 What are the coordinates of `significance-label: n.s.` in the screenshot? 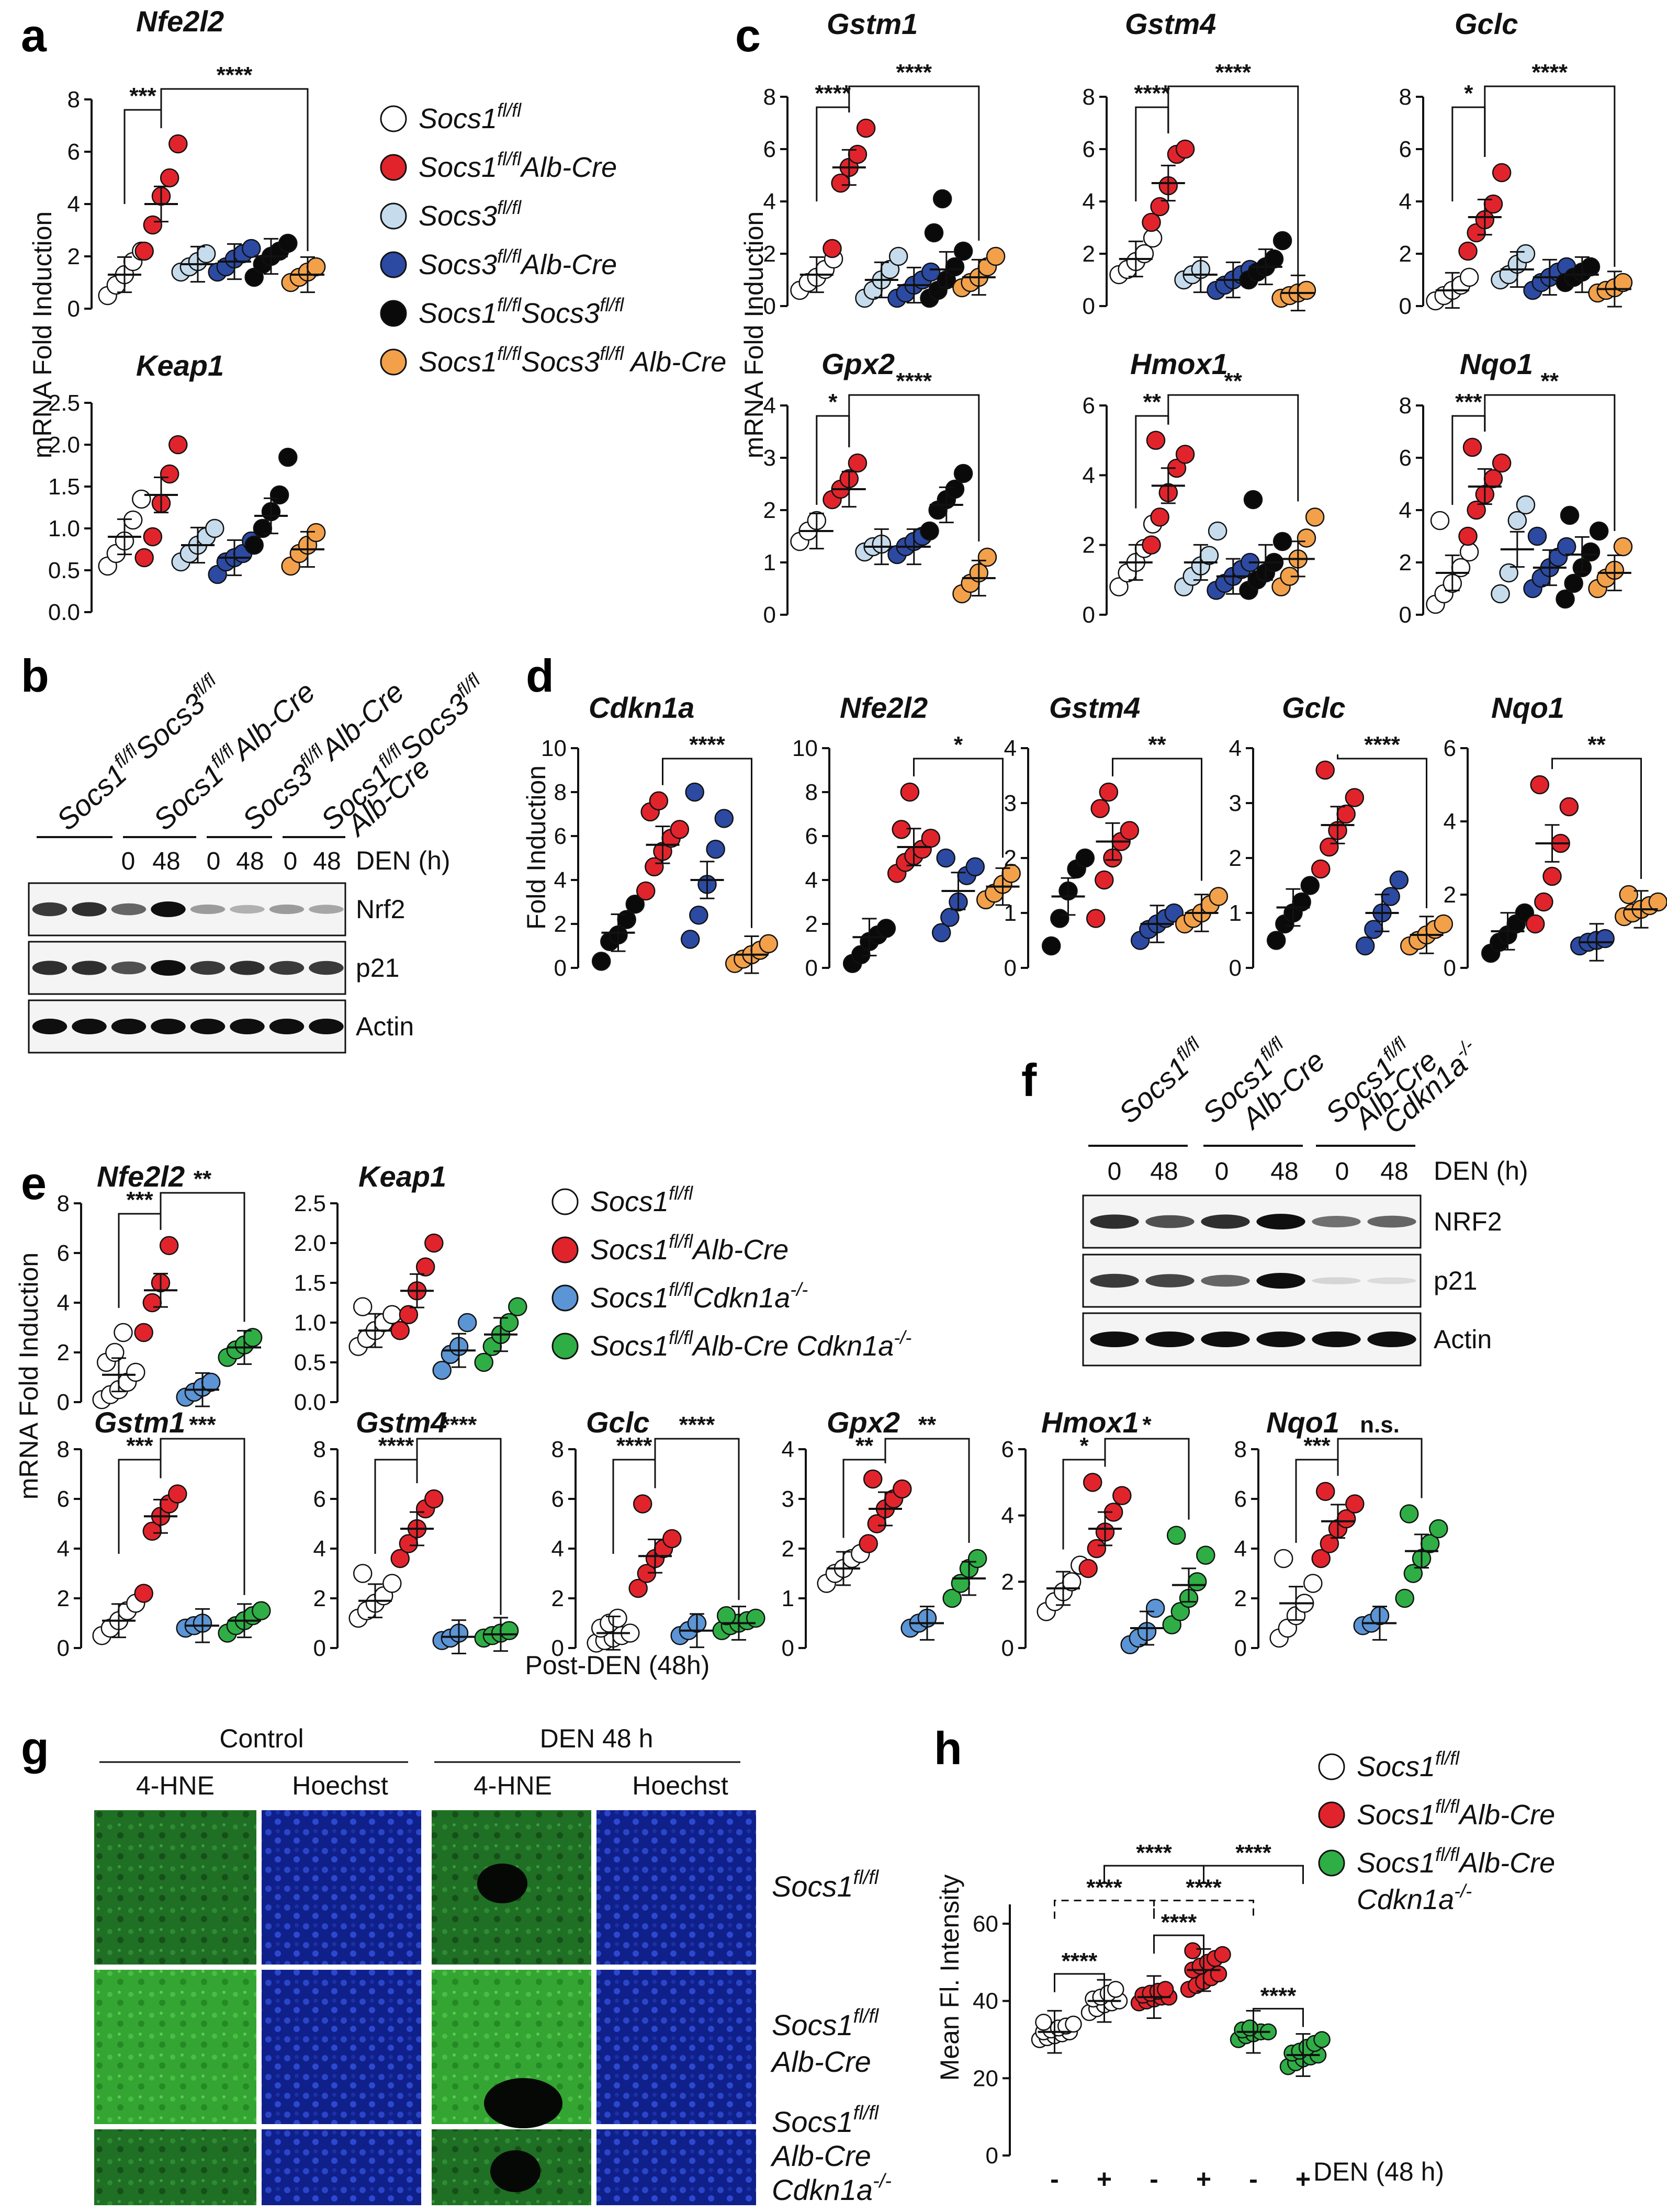 It's located at (1380, 1425).